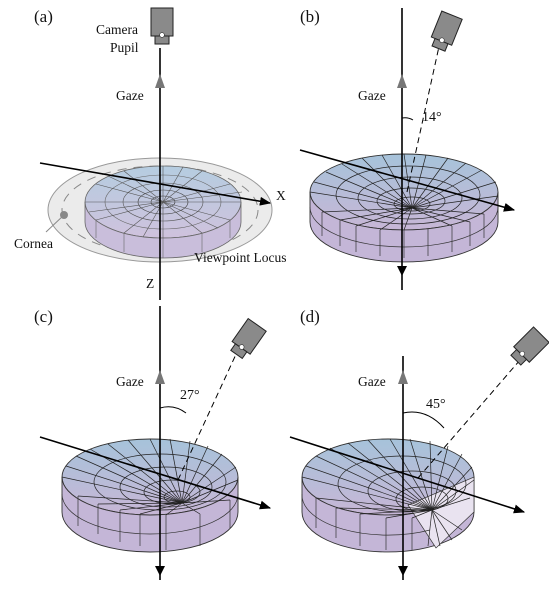 The image size is (549, 591). I want to click on x-axis-label: X, so click(281, 195).